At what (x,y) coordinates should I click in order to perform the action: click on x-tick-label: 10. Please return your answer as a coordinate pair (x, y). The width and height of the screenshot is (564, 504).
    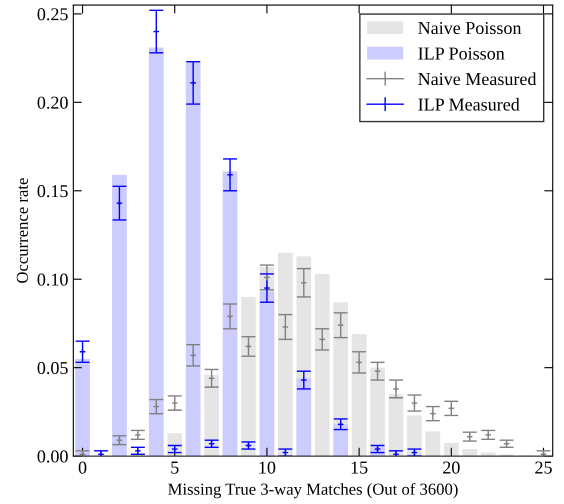
    Looking at the image, I should click on (267, 468).